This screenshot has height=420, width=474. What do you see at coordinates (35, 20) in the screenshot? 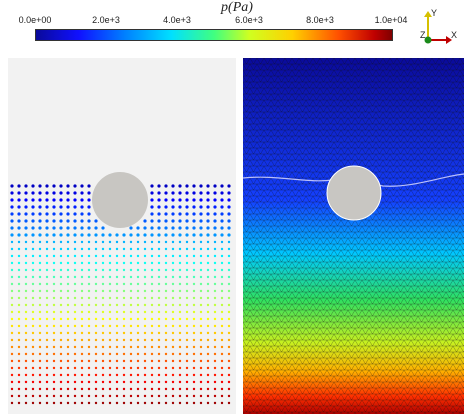
I see `colorbar-tick-0: 0.0e+00` at bounding box center [35, 20].